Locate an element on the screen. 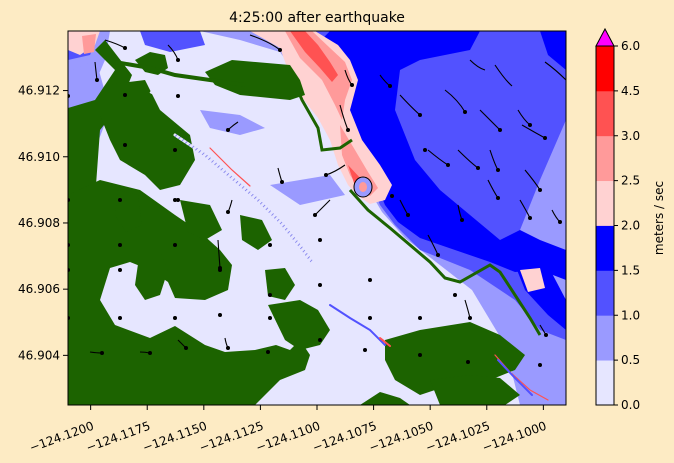 This screenshot has width=674, height=463. x-tick-label: −124.1100 is located at coordinates (288, 437).